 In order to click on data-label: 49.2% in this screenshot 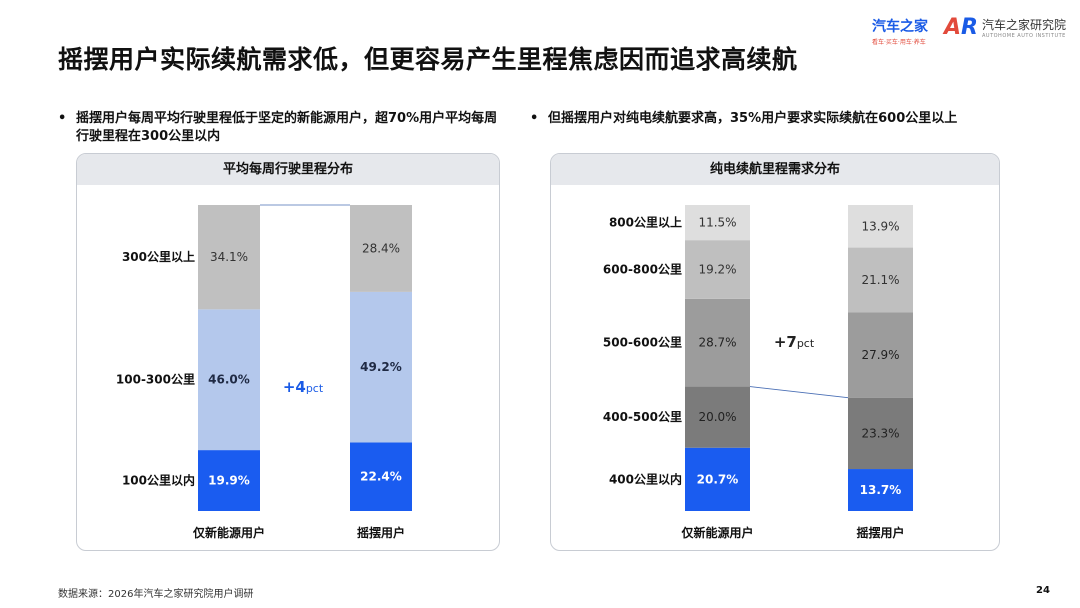, I will do `click(381, 367)`.